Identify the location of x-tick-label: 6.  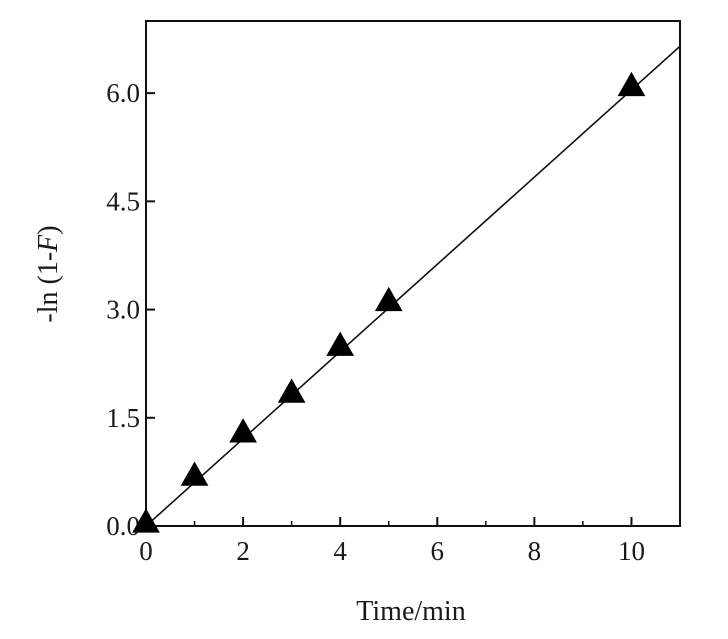
(438, 551).